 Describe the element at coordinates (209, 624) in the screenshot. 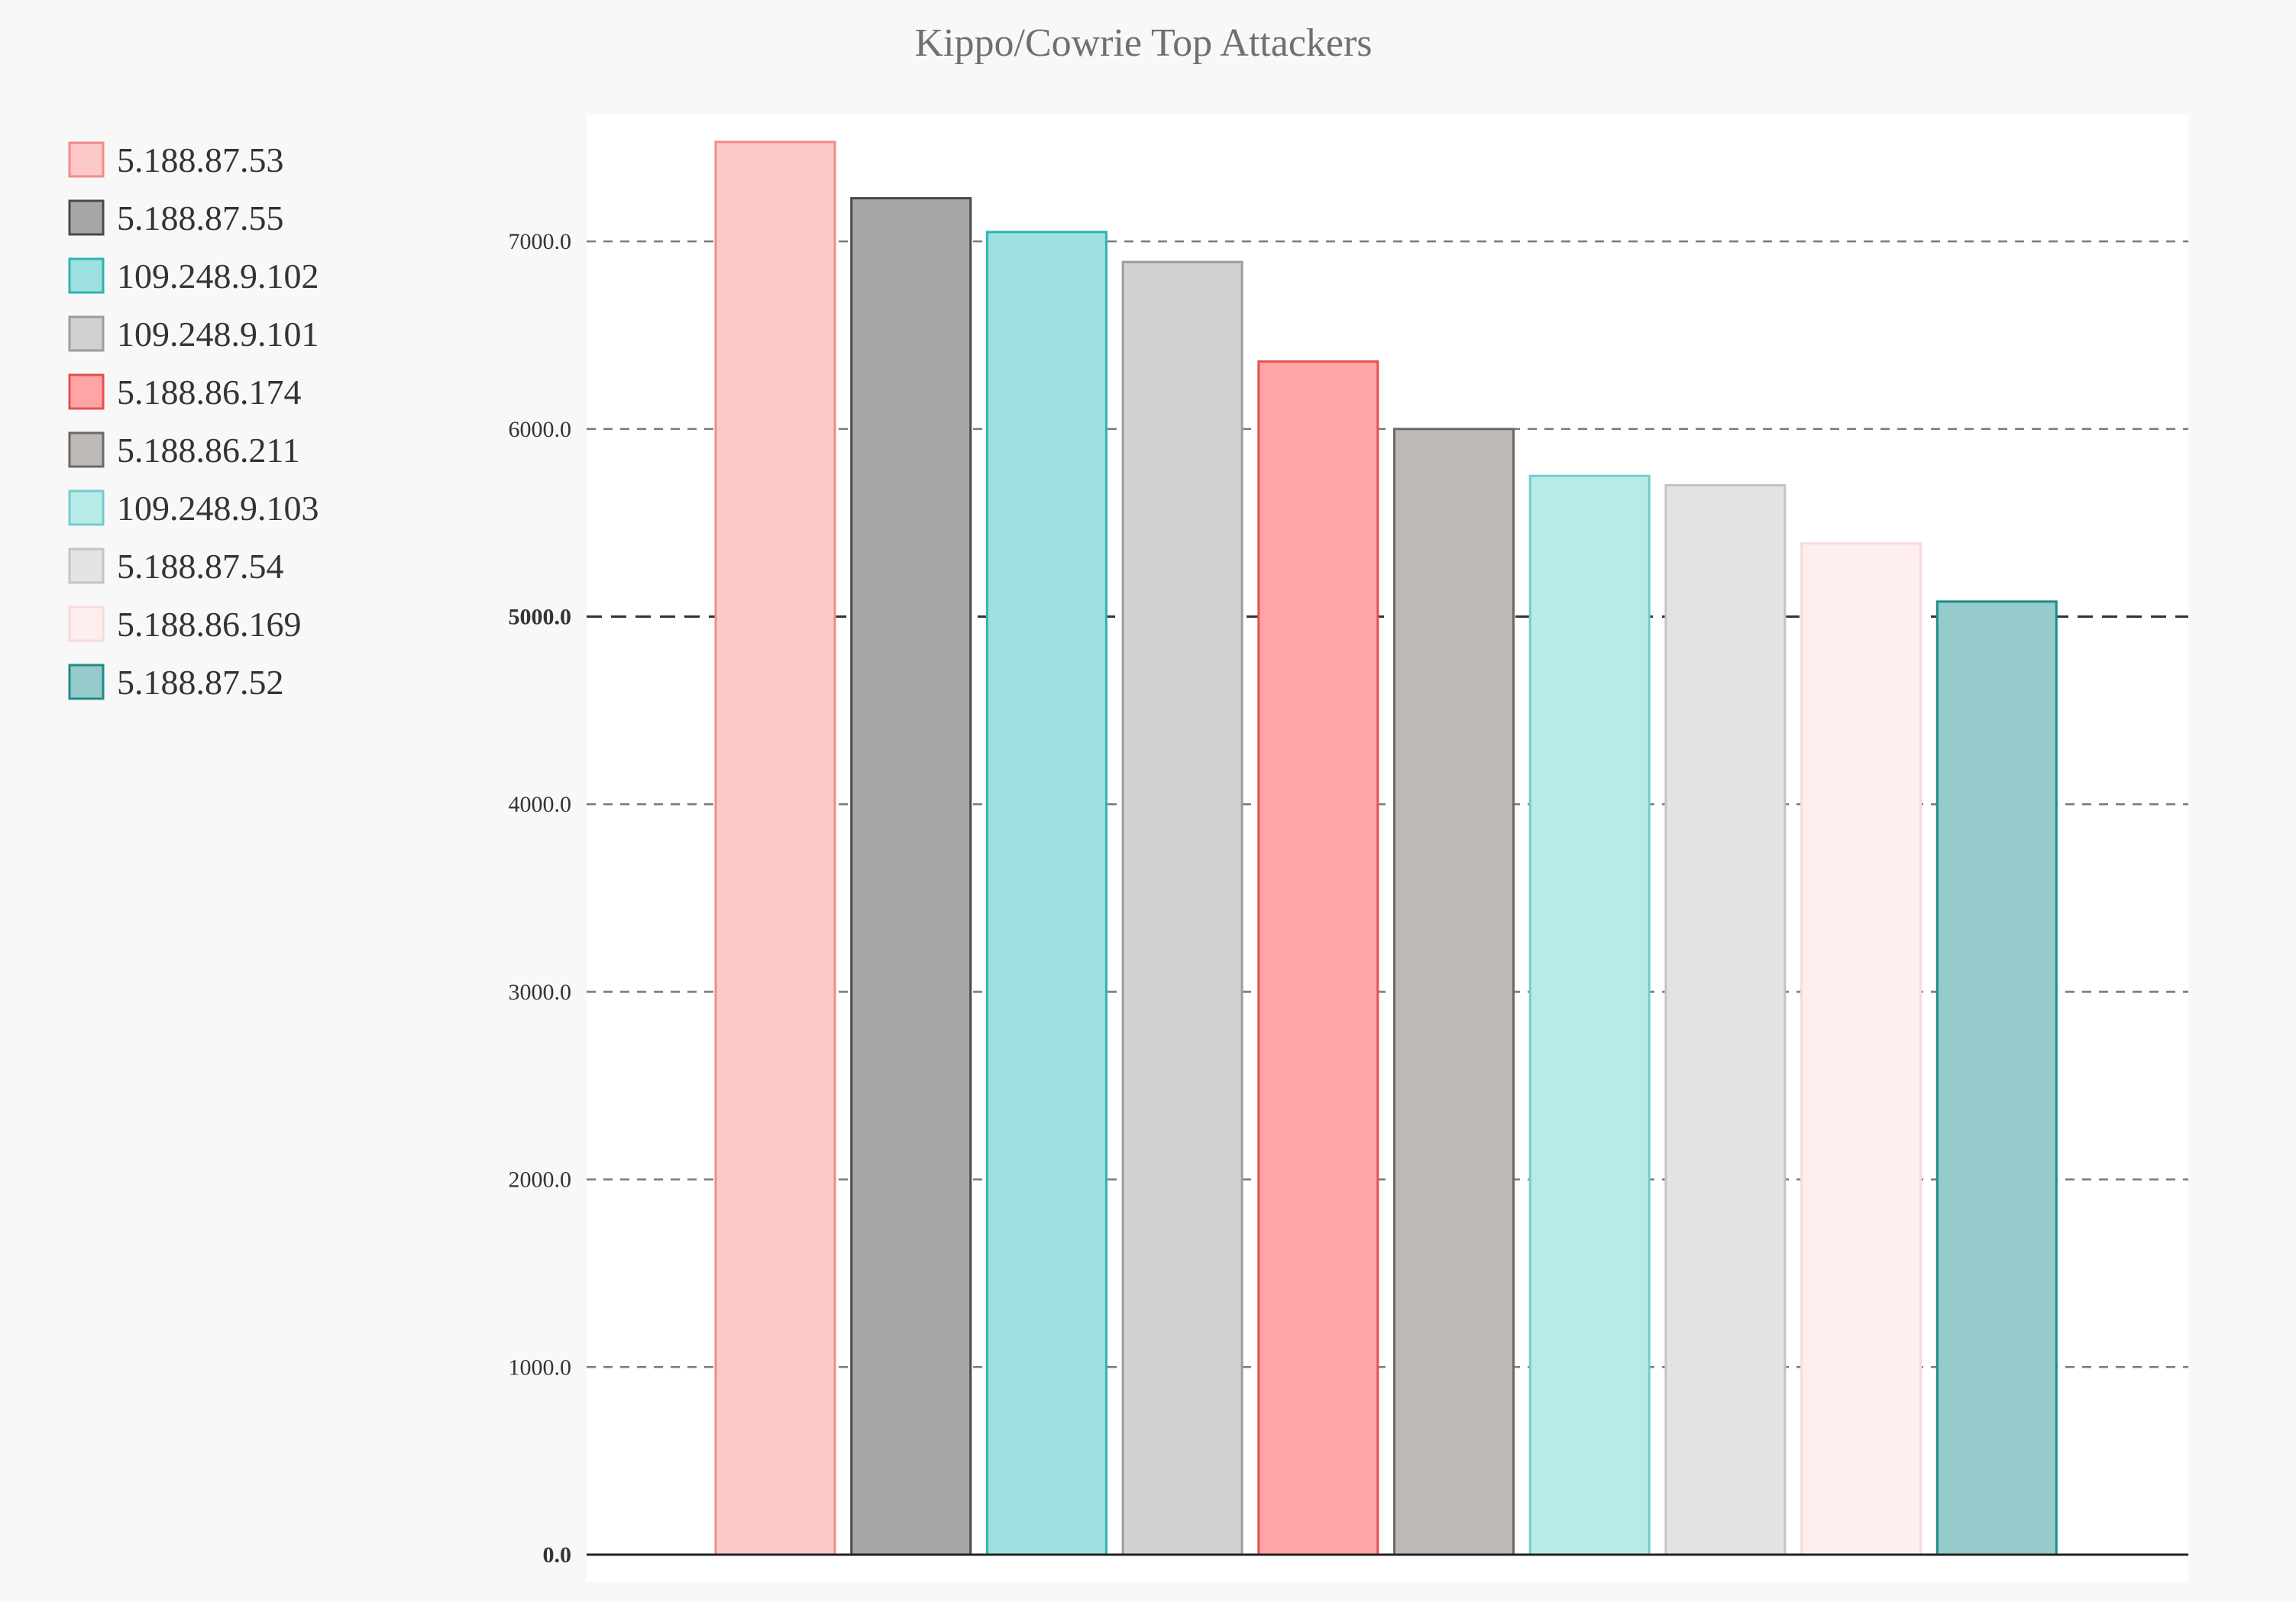

I see `legend-label: 5.188.86.169` at that location.